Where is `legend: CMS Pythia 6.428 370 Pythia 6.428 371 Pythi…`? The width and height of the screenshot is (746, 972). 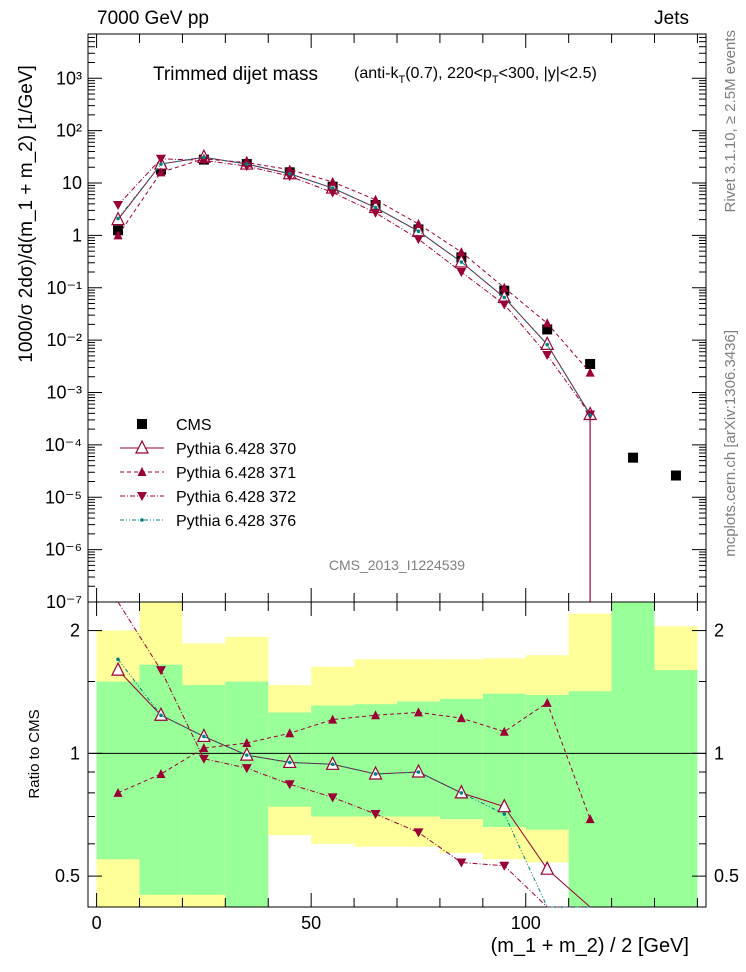
legend: CMS Pythia 6.428 370 Pythia 6.428 371 Pythi… is located at coordinates (208, 473).